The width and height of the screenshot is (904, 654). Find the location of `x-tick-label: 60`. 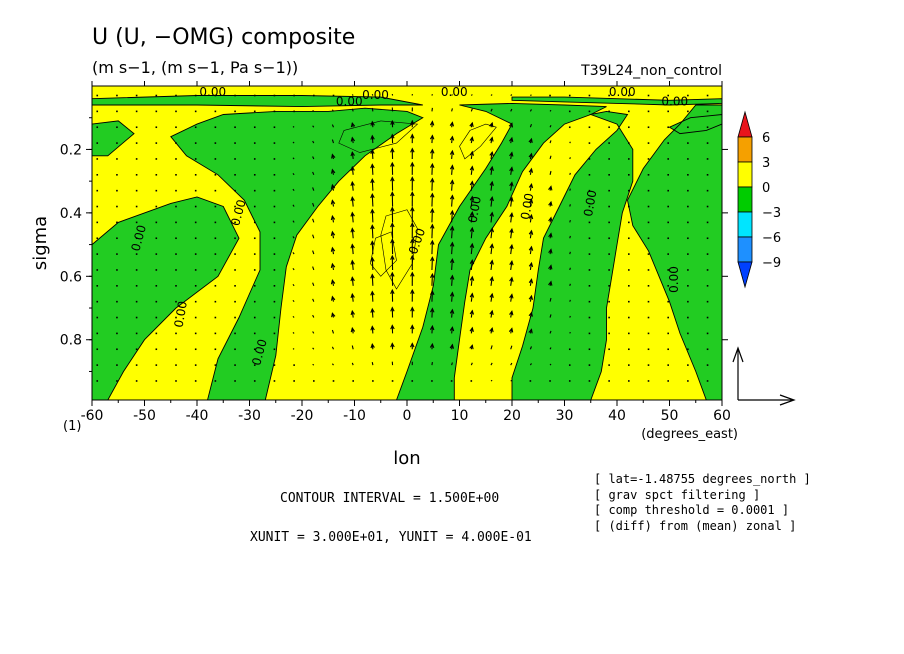

x-tick-label: 60 is located at coordinates (722, 416).